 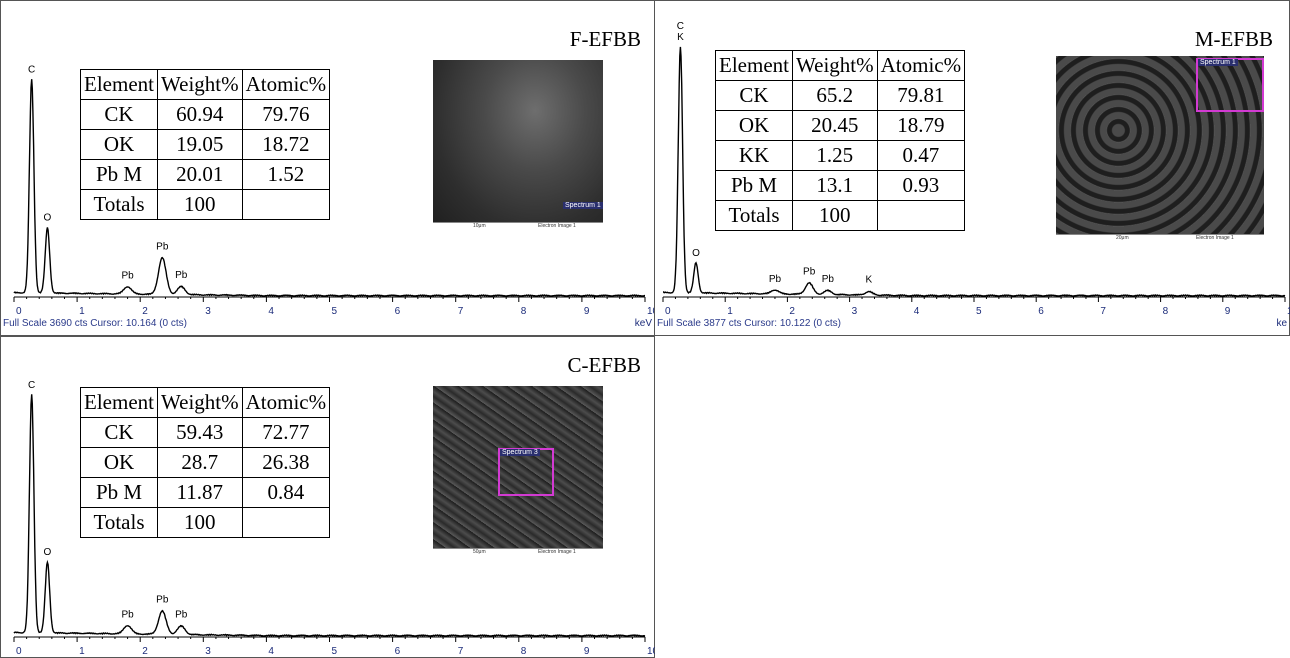 I want to click on table-cell: 28.7, so click(x=199, y=462).